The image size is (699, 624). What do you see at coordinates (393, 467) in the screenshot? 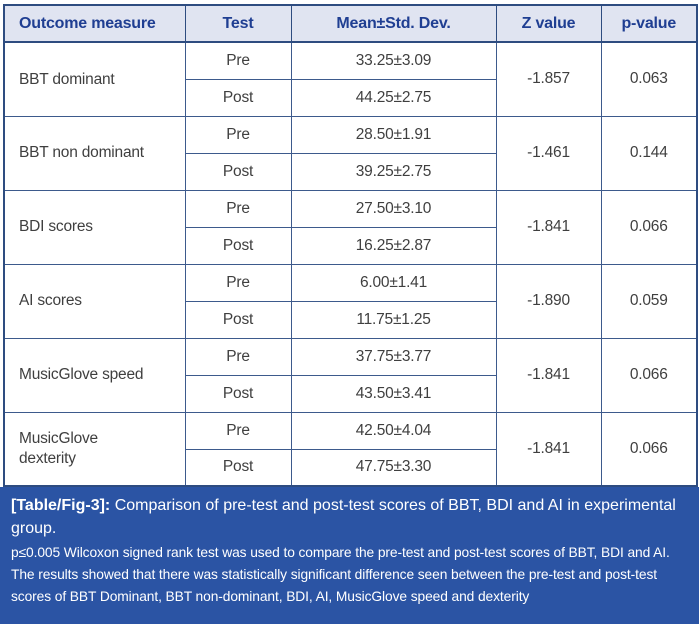
I see `mean-post-cell: 47.75±3.30` at bounding box center [393, 467].